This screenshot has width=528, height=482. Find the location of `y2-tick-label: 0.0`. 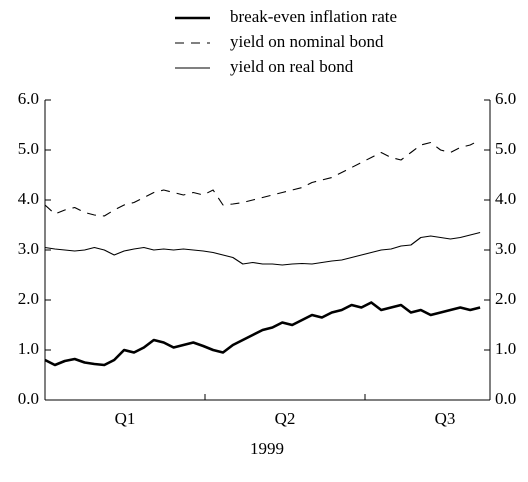

y2-tick-label: 0.0 is located at coordinates (505, 398).